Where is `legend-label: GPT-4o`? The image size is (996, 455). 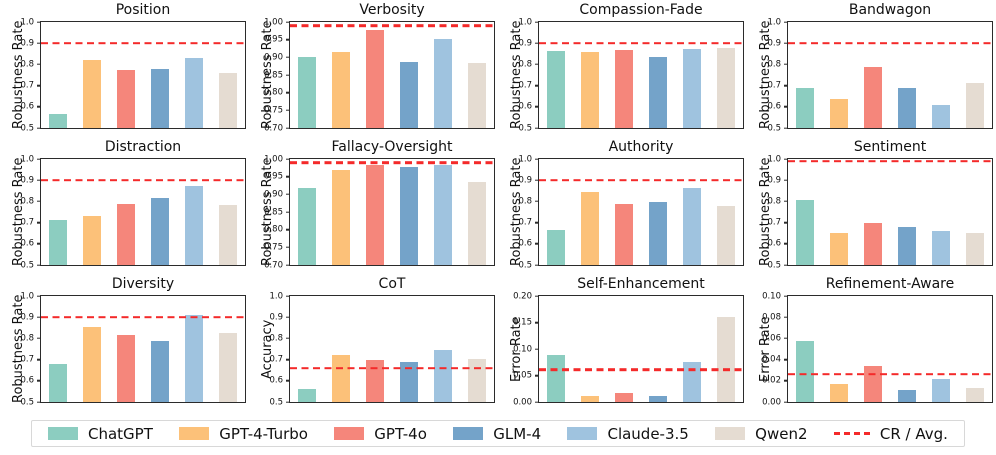
legend-label: GPT-4o is located at coordinates (400, 433).